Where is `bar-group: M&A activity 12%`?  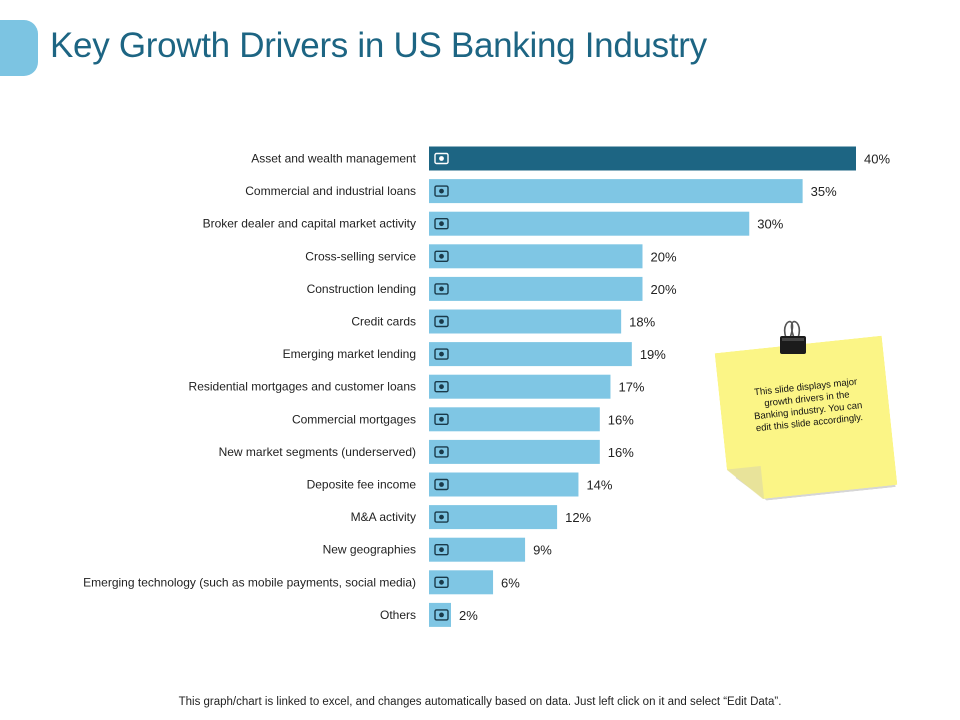
bar-group: M&A activity 12% is located at coordinates (471, 517).